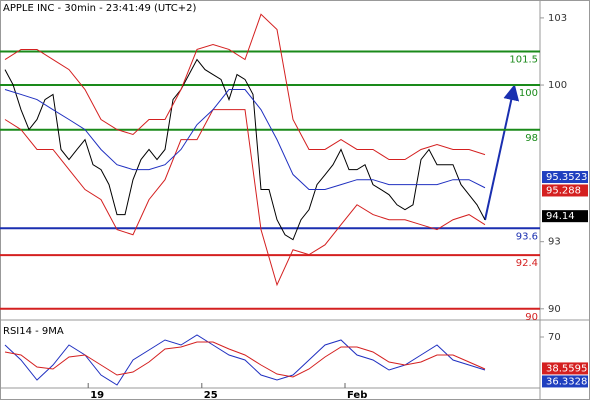 The image size is (590, 400). Describe the element at coordinates (527, 263) in the screenshot. I see `level-label: 92.4` at that location.